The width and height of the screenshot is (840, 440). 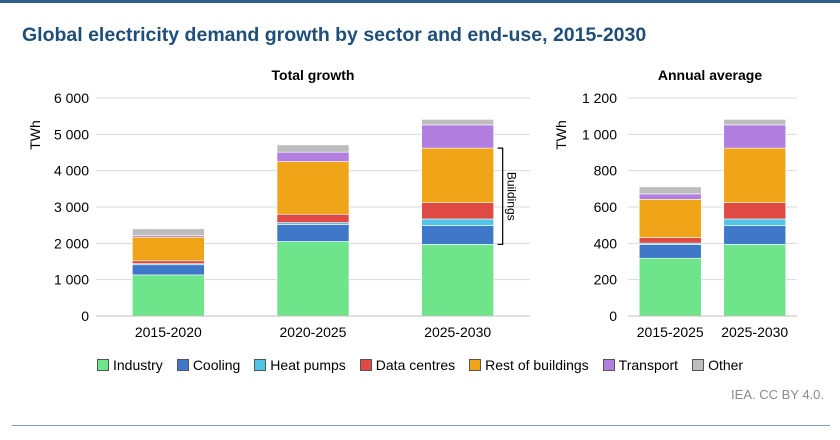 I want to click on annual-average-ytick-label: 1 200, so click(x=599, y=98).